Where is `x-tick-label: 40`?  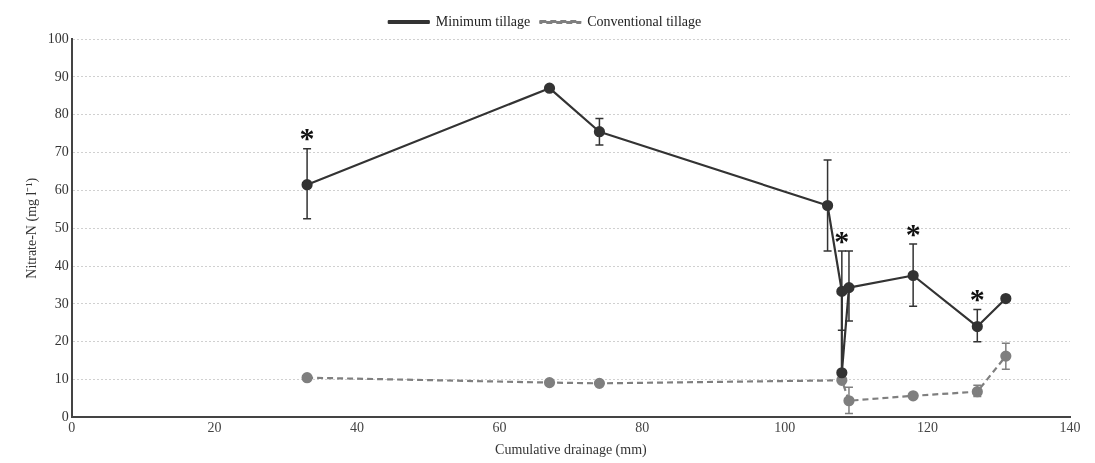
x-tick-label: 40 is located at coordinates (357, 428).